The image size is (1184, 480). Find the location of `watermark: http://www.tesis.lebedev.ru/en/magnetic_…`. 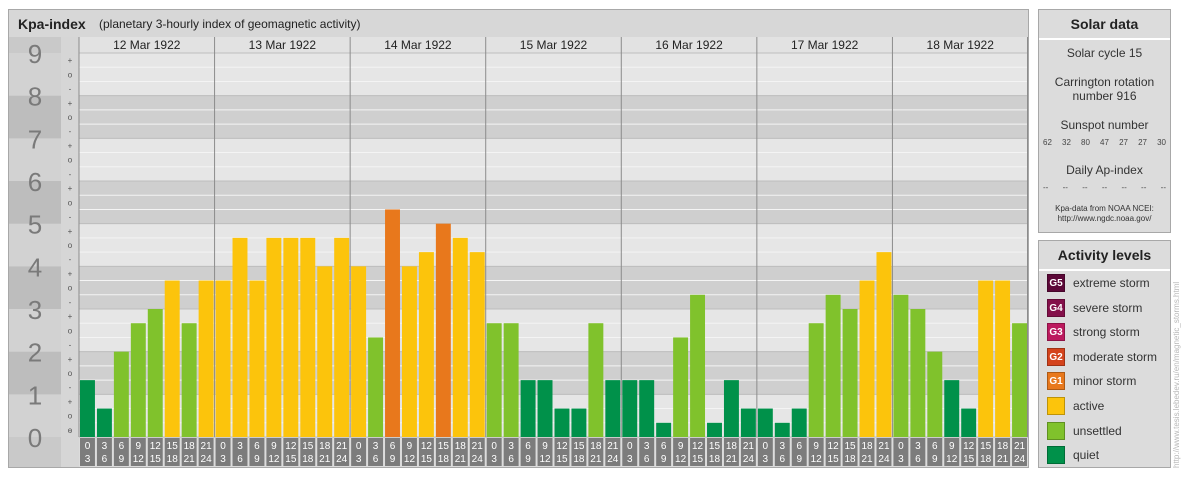

watermark: http://www.tesis.lebedev.ru/en/magnetic_… is located at coordinates (1176, 374).